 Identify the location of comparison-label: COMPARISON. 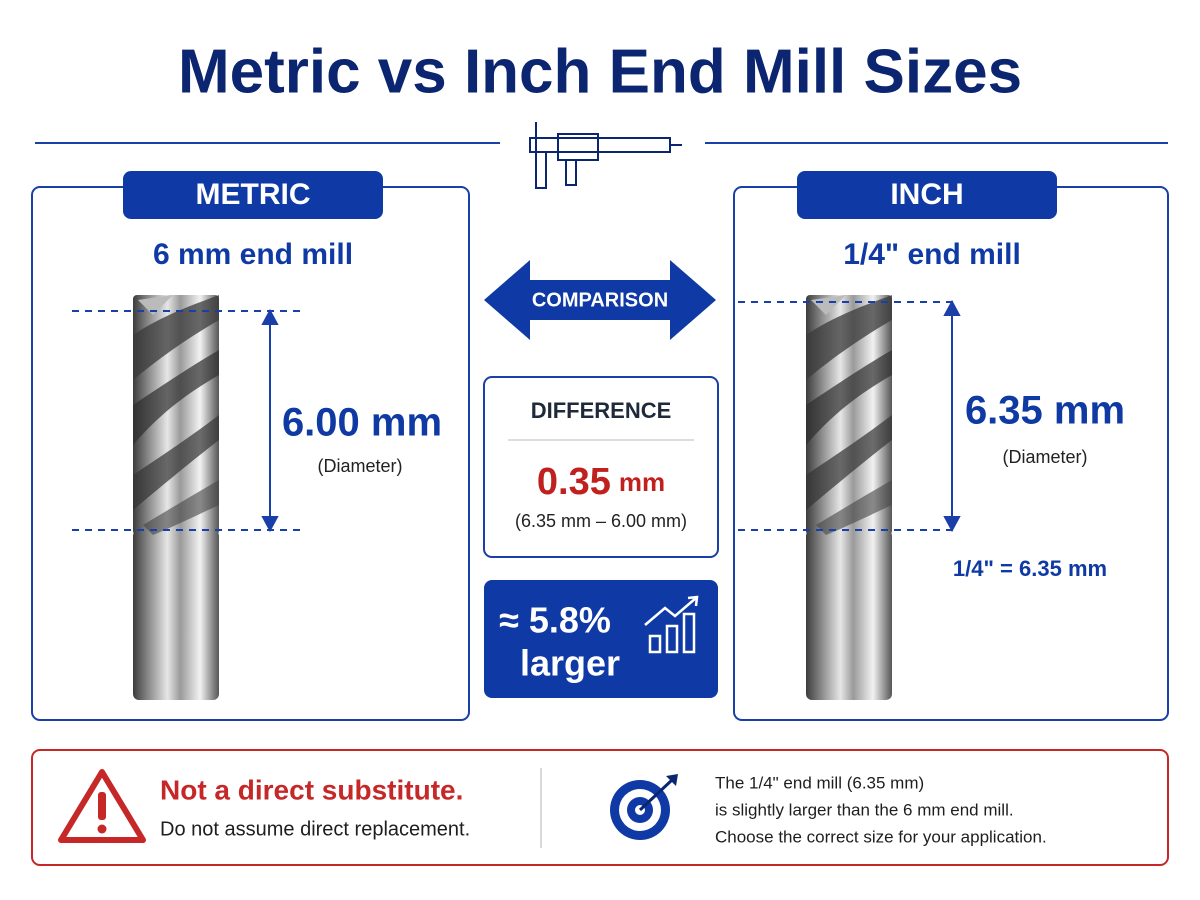
(600, 300).